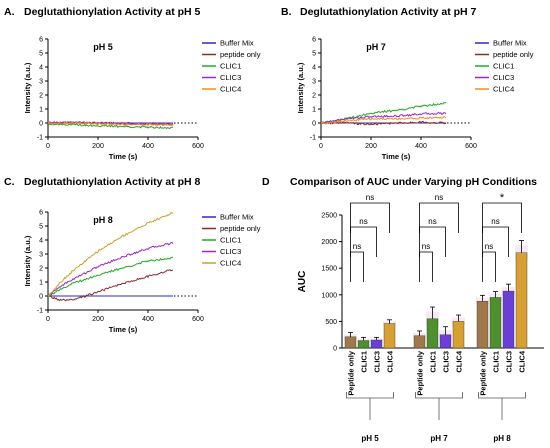  What do you see at coordinates (41, 82) in the screenshot?
I see `ph5-y-tick-label: 3` at bounding box center [41, 82].